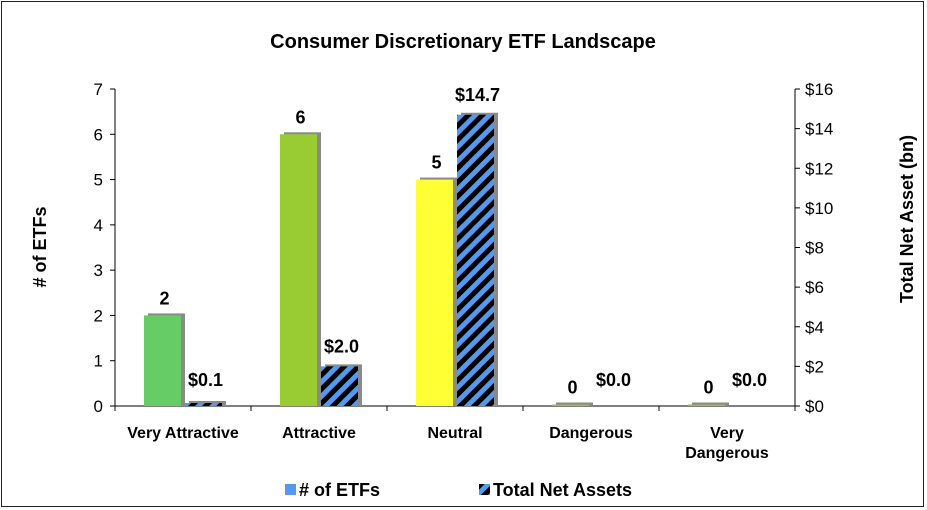 This screenshot has width=927, height=510. What do you see at coordinates (290, 489) in the screenshot?
I see `legend-swatch-etfs` at bounding box center [290, 489].